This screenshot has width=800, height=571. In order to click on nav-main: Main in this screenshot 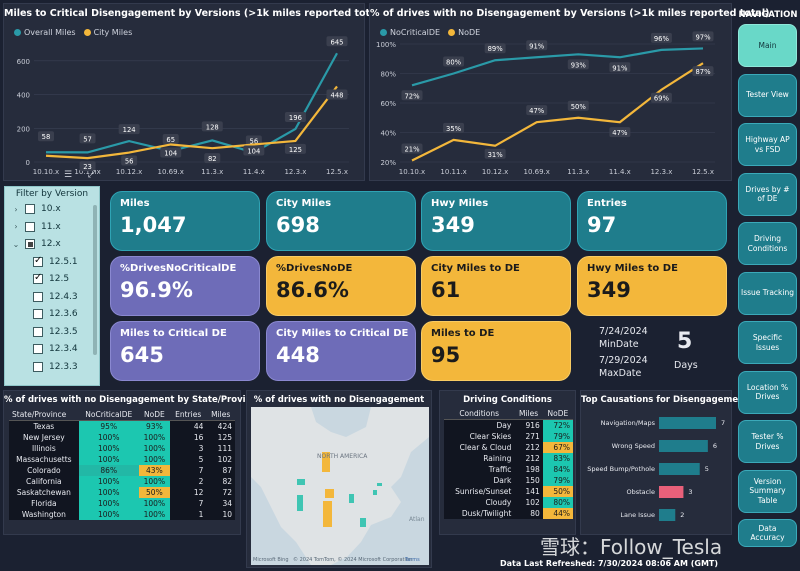, I will do `click(767, 45)`.